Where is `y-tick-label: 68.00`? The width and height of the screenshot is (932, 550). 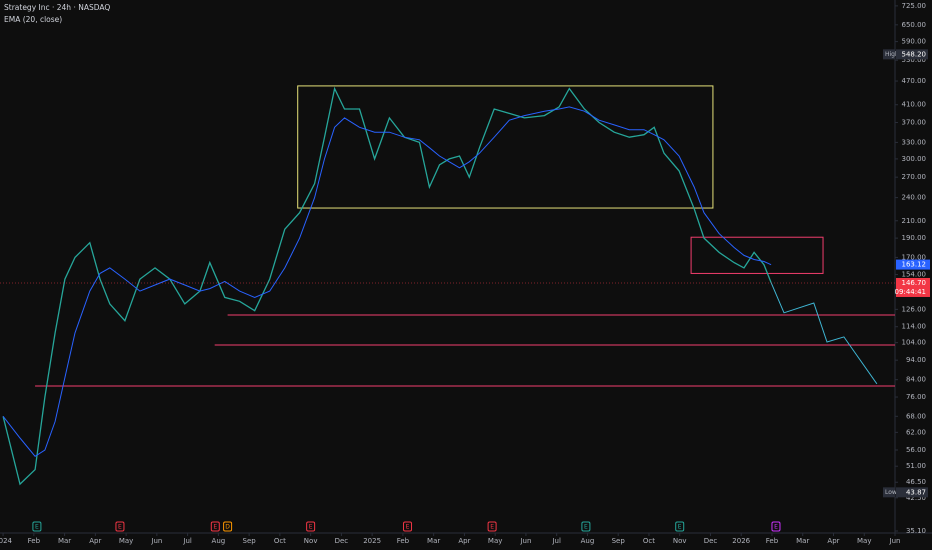 y-tick-label: 68.00 is located at coordinates (916, 416).